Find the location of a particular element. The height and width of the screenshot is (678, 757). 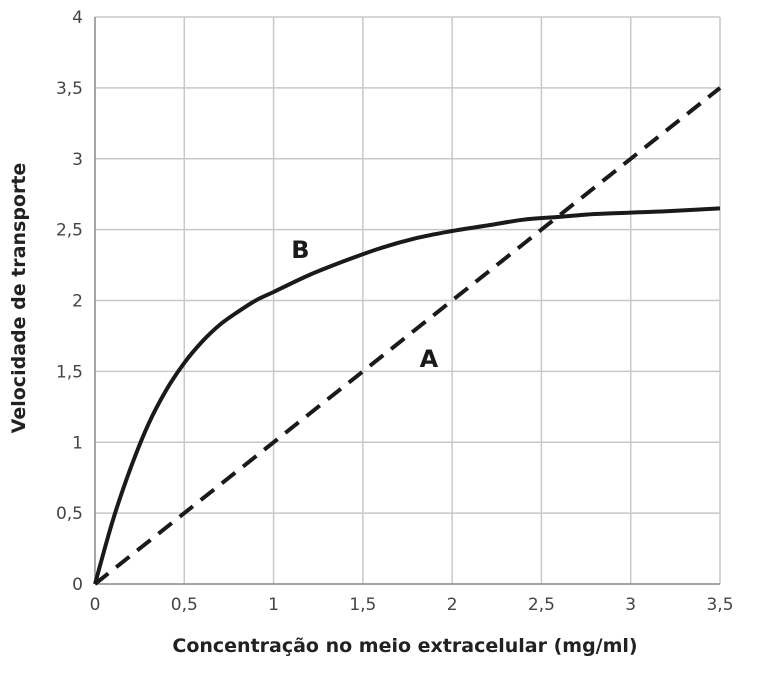

x-tick-label: 2 is located at coordinates (452, 605).